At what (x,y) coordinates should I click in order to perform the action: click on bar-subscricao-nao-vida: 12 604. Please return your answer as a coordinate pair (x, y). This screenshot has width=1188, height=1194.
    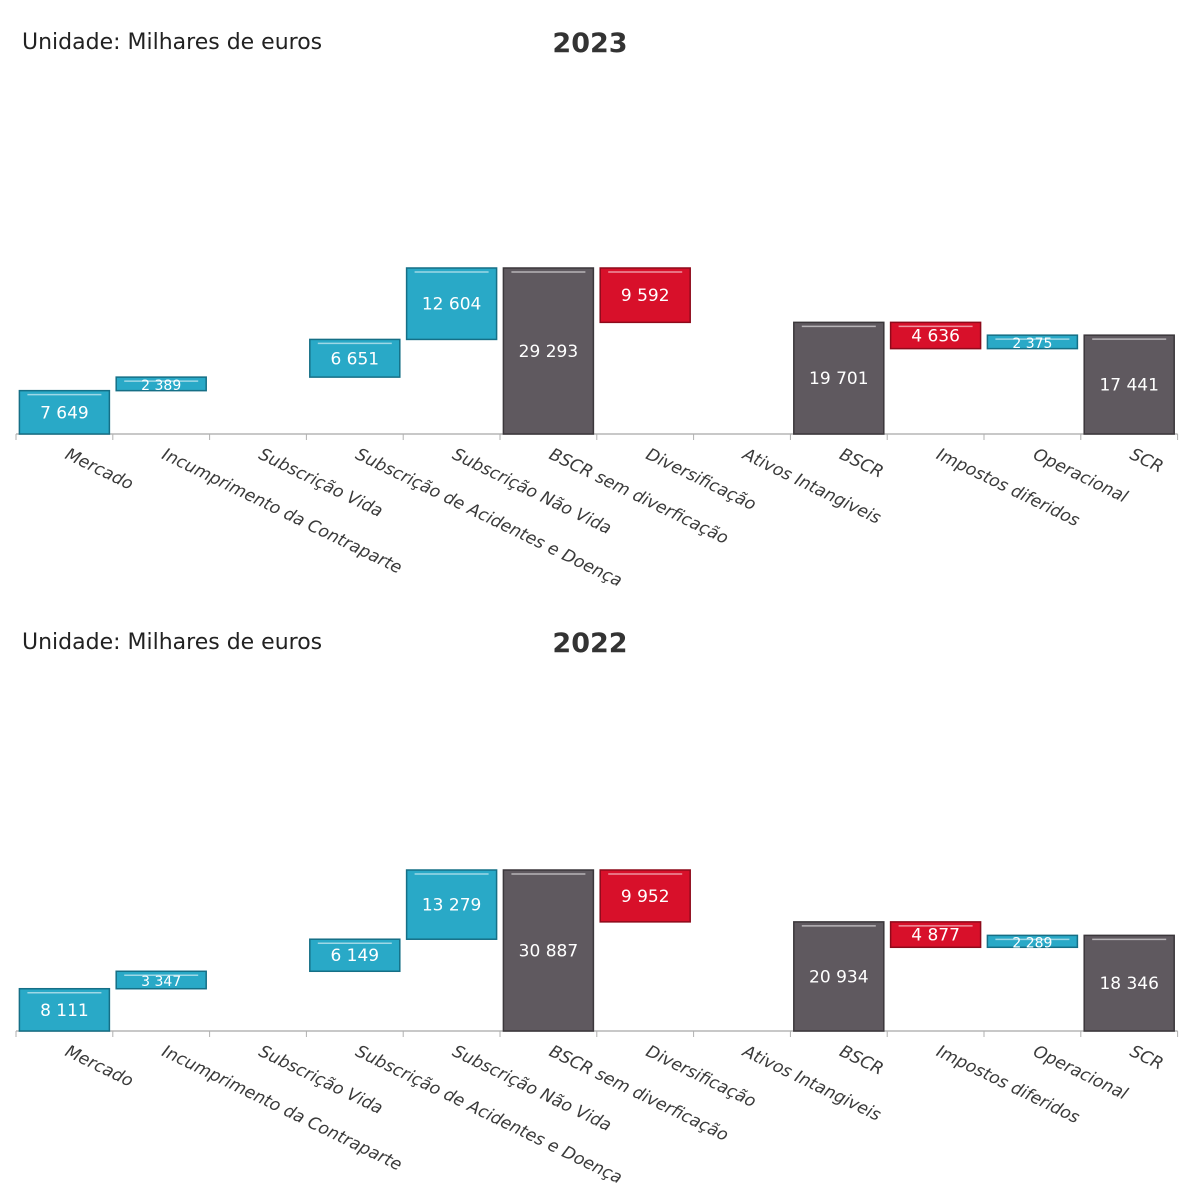
    Looking at the image, I should click on (451, 304).